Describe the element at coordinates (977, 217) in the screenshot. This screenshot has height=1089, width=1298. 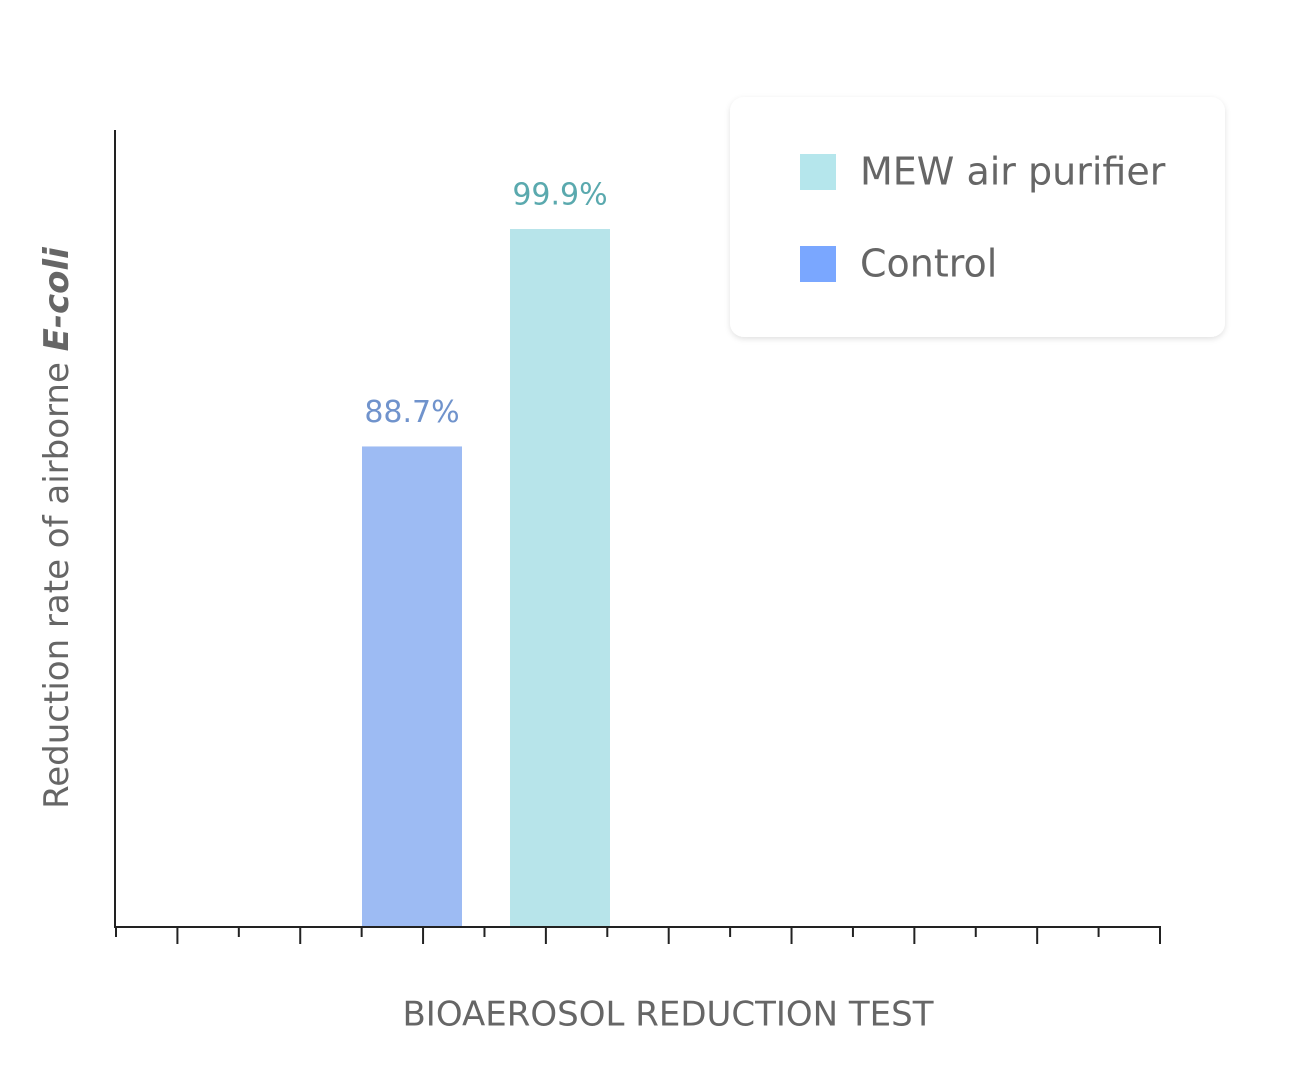
I see `legend-box` at that location.